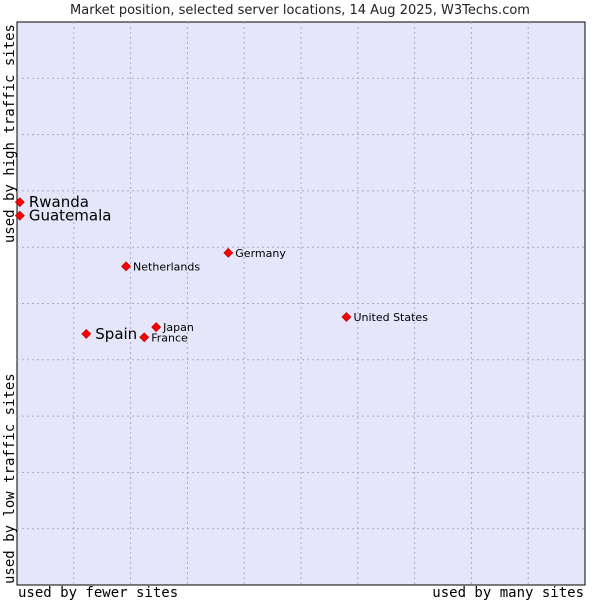  I want to click on data-point-spain: Spain, so click(109, 334).